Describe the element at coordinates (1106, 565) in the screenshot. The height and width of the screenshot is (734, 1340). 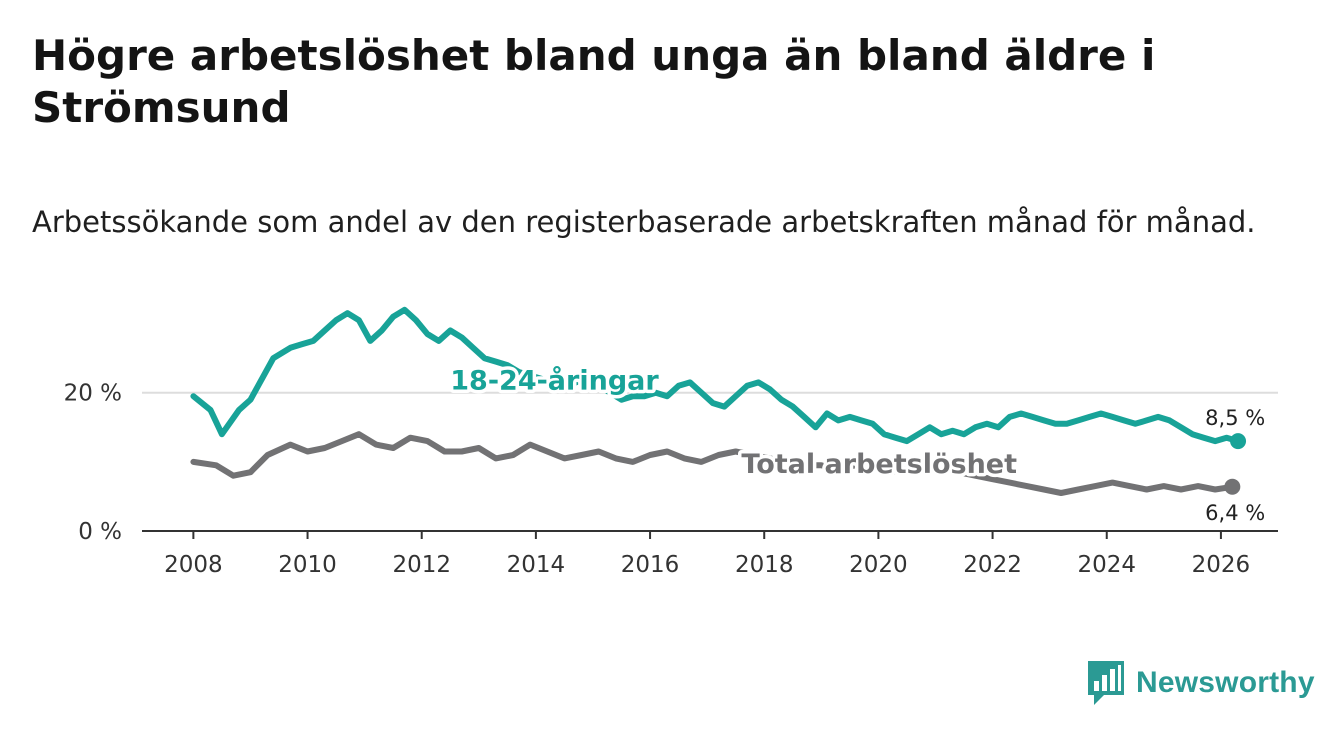
I see `x-tick-label-2024: 2024` at that location.